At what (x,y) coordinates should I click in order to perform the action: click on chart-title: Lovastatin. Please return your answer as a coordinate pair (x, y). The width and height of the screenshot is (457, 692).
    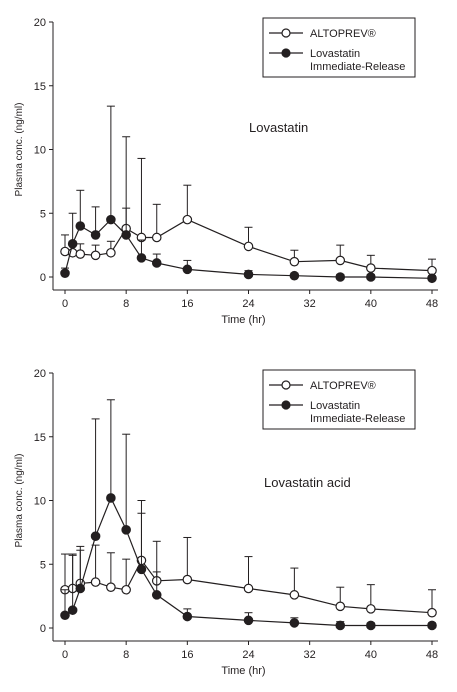
    Looking at the image, I should click on (278, 127).